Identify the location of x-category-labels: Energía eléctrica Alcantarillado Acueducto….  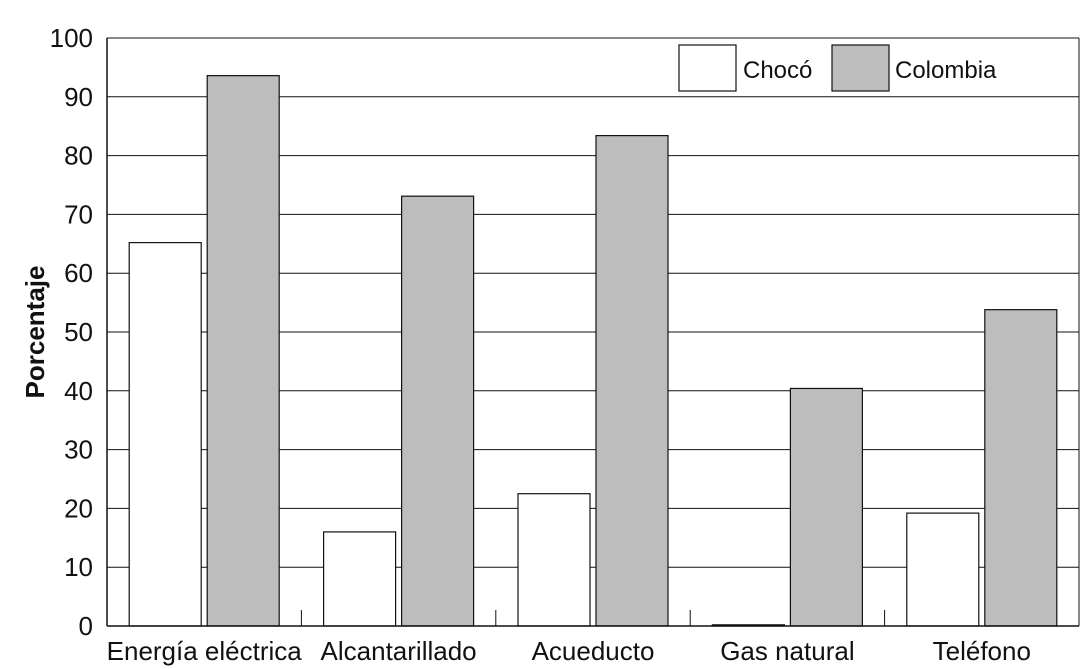
(569, 651).